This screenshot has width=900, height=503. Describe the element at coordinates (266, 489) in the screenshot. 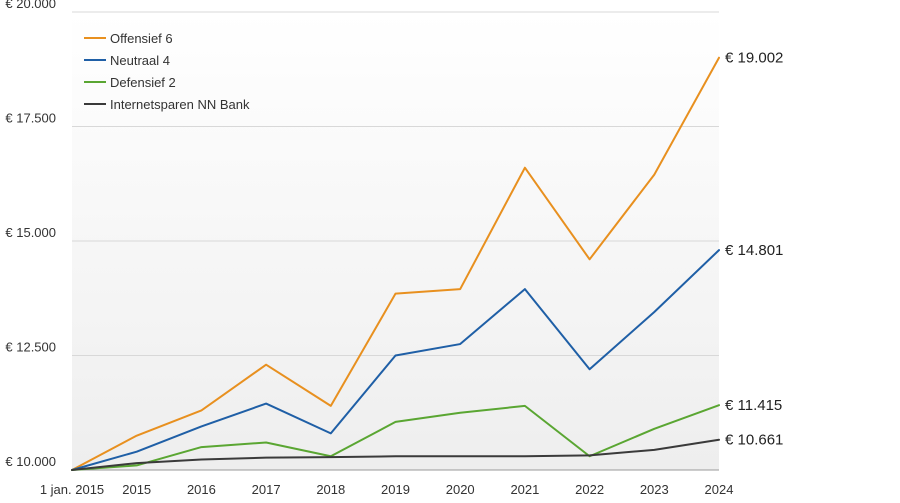

I see `x-tick-label: 2017` at that location.